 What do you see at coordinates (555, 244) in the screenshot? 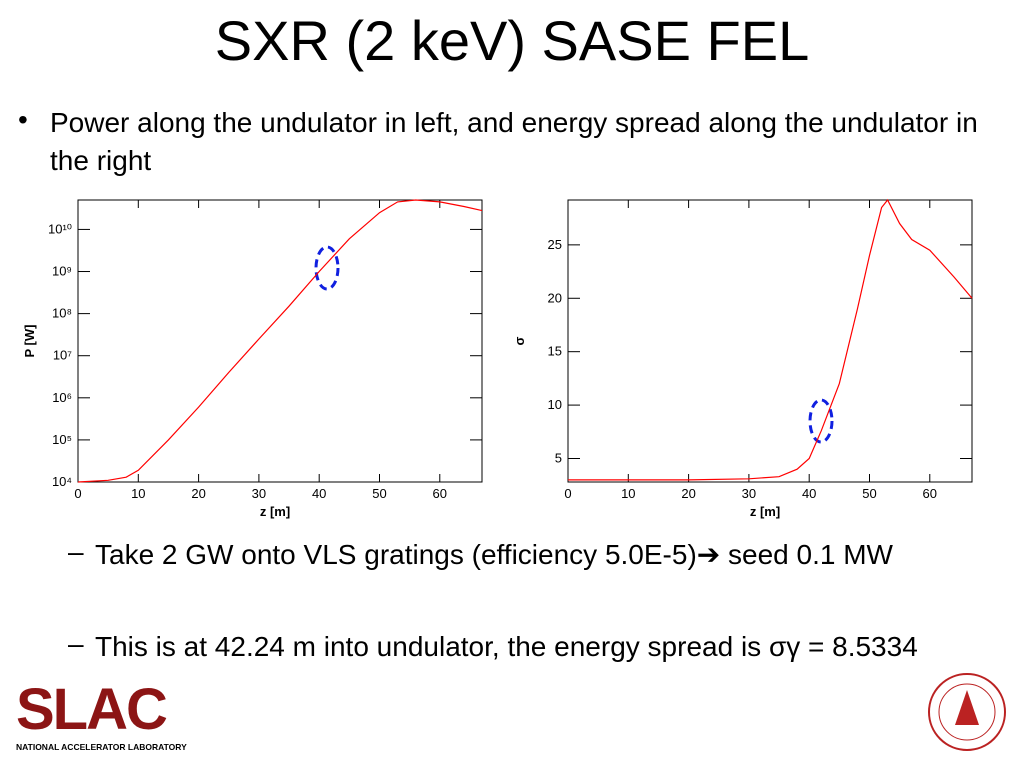
I see `y-tick-label: 25` at bounding box center [555, 244].